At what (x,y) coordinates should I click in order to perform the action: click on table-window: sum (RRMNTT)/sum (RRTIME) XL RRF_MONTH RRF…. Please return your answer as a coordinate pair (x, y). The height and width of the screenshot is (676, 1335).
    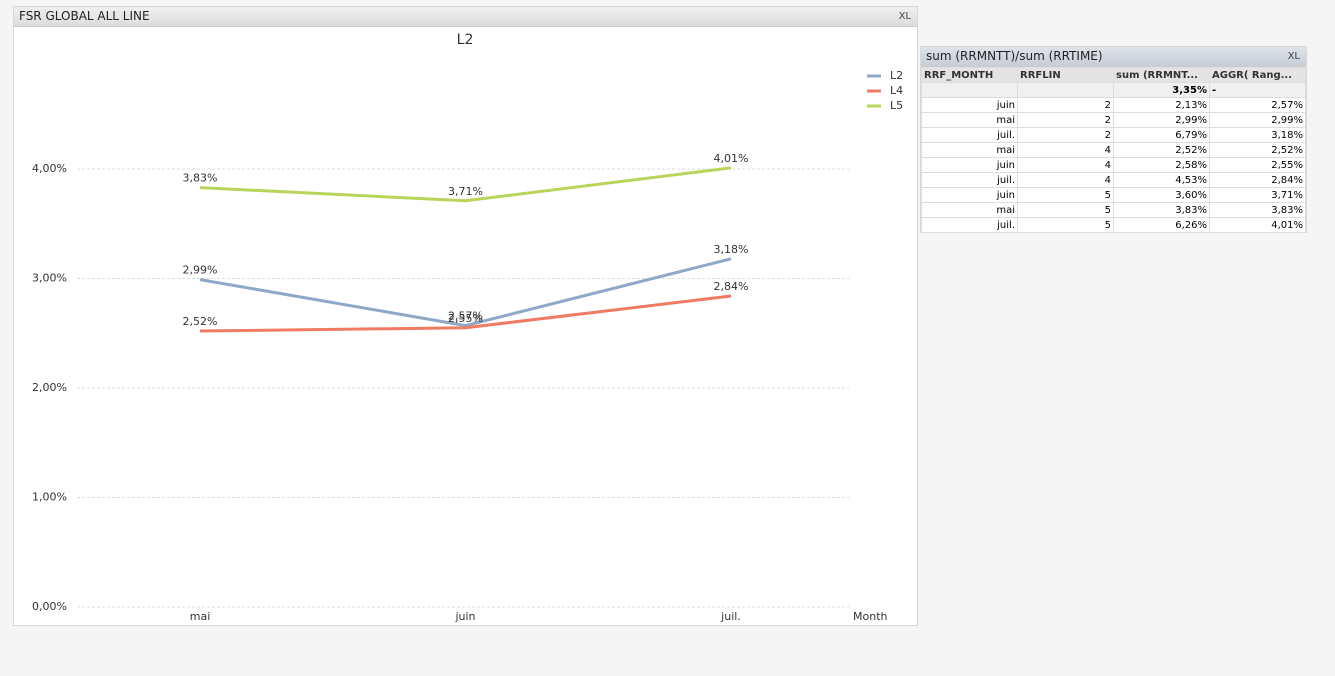
    Looking at the image, I should click on (1113, 139).